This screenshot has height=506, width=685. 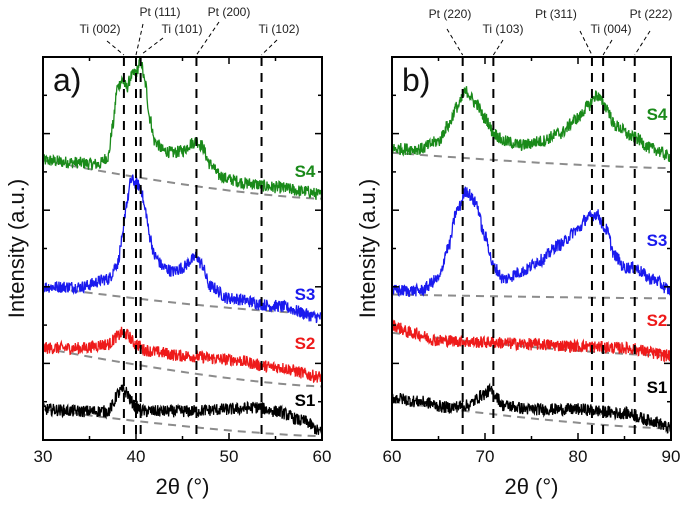 I want to click on baseline-s1, so click(x=182, y=423).